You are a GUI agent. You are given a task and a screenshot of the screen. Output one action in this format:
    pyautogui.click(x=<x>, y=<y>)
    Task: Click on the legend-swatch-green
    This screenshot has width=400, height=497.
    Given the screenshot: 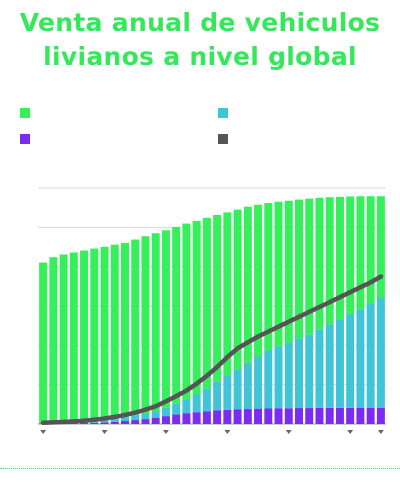 What is the action you would take?
    pyautogui.click(x=25, y=113)
    